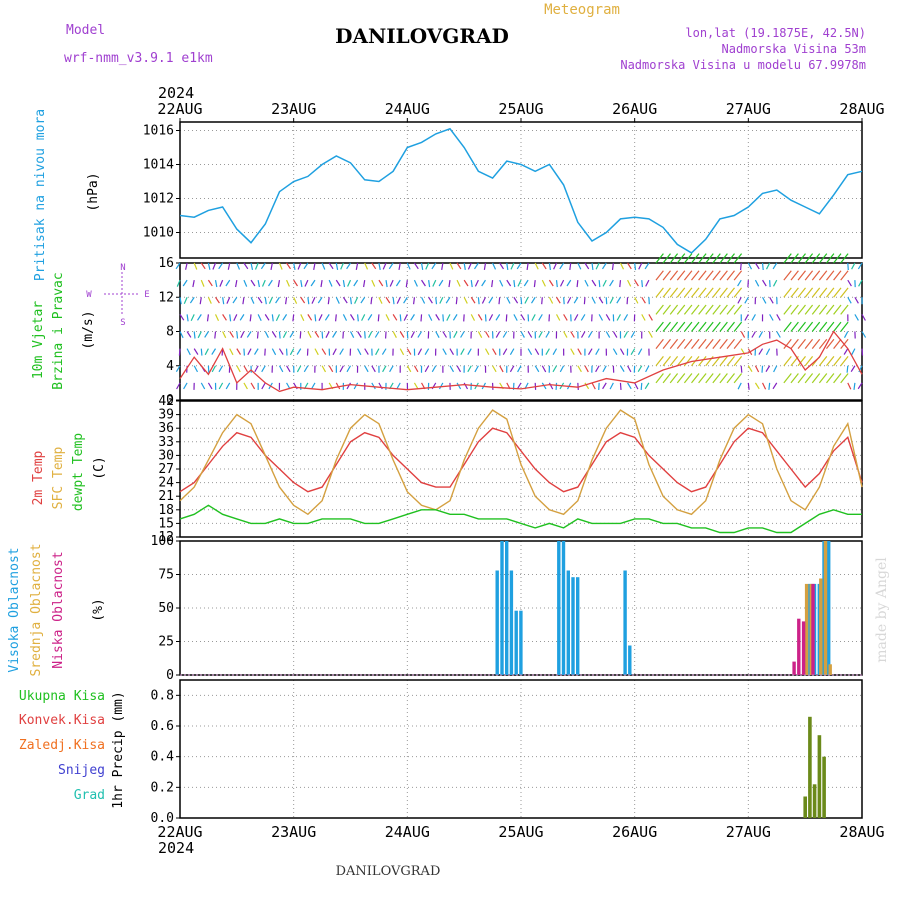 Image resolution: width=900 pixels, height=900 pixels. I want to click on cloud-unit: (%), so click(98, 609).